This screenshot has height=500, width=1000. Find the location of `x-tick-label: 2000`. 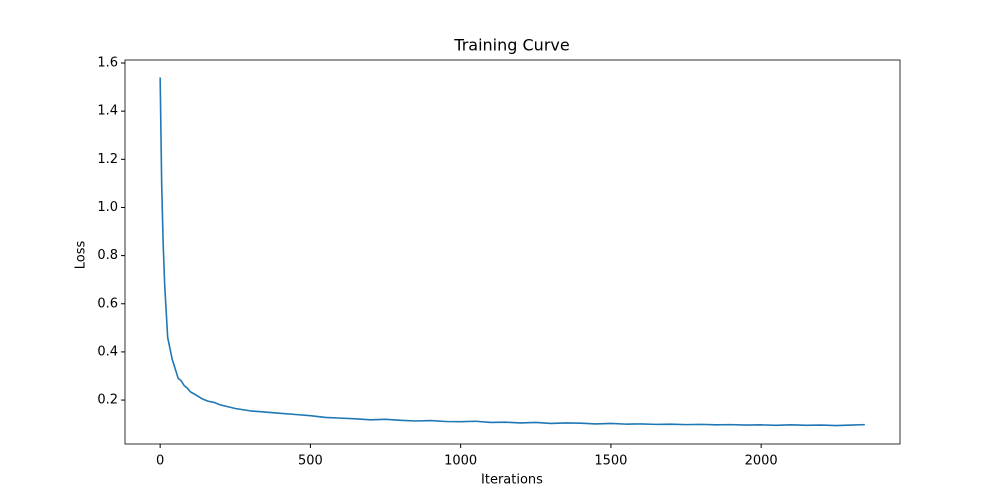

x-tick-label: 2000 is located at coordinates (761, 461).